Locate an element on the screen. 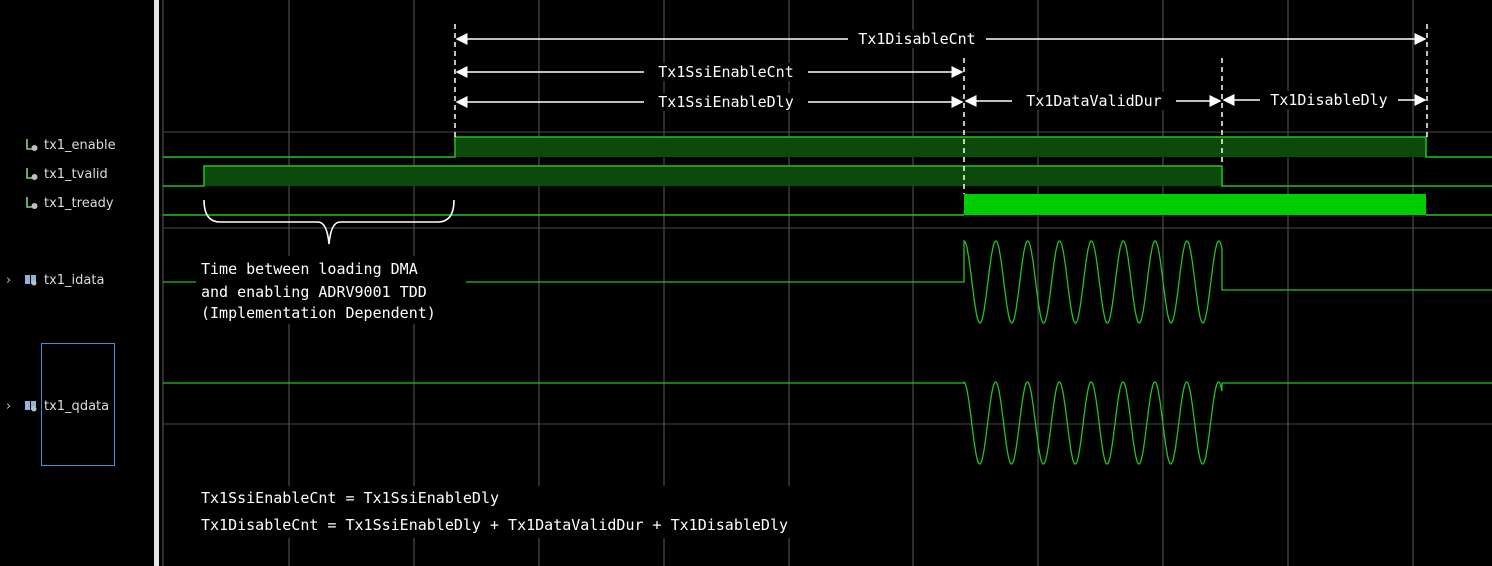  selection-highlight is located at coordinates (78, 404).